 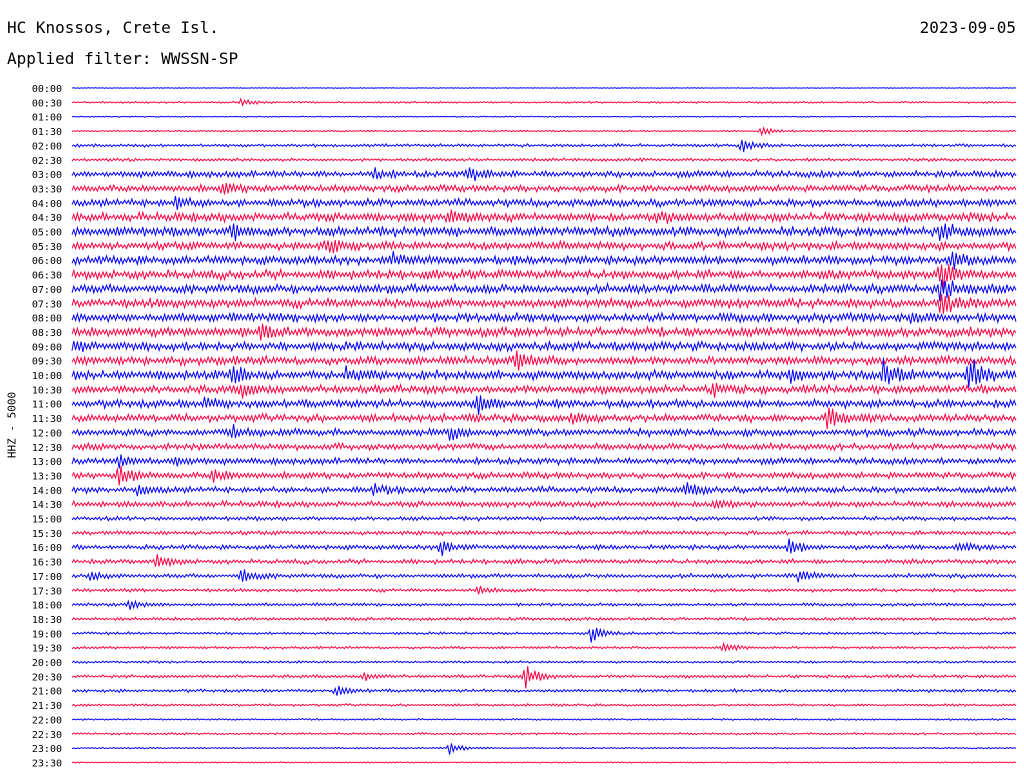 I want to click on time-tick-label: 22:00, so click(x=47, y=720).